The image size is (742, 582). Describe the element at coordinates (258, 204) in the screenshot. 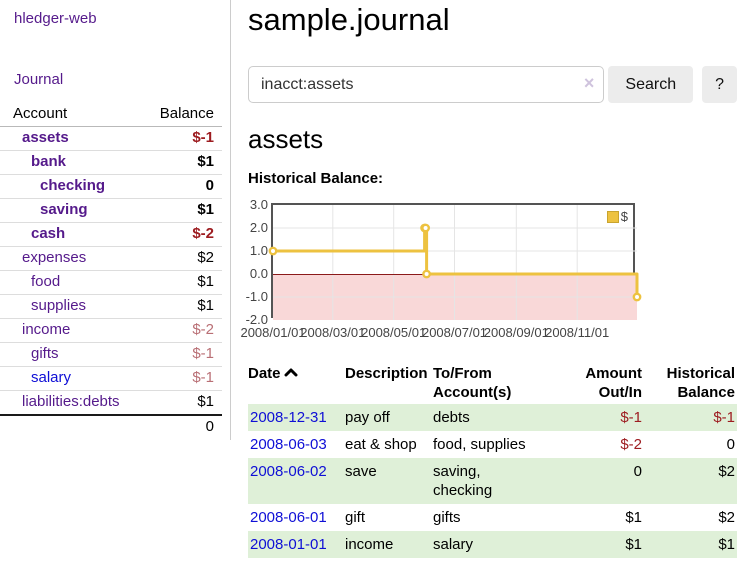

I see `y-tick-label: 3.0` at that location.